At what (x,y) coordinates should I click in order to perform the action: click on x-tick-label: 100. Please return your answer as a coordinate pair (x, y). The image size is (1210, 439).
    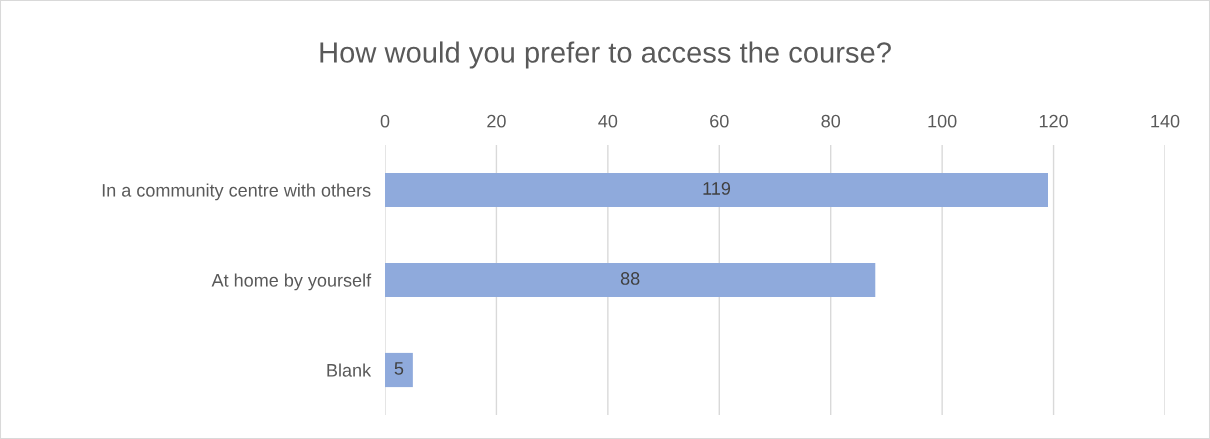
    Looking at the image, I should click on (942, 121).